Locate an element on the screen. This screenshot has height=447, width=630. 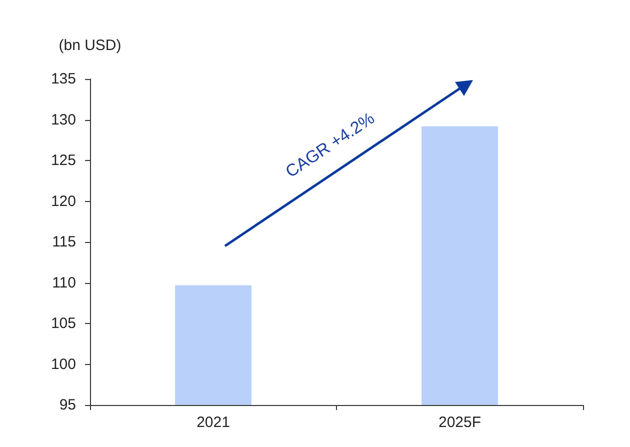
y-tick-label: 110 is located at coordinates (64, 283).